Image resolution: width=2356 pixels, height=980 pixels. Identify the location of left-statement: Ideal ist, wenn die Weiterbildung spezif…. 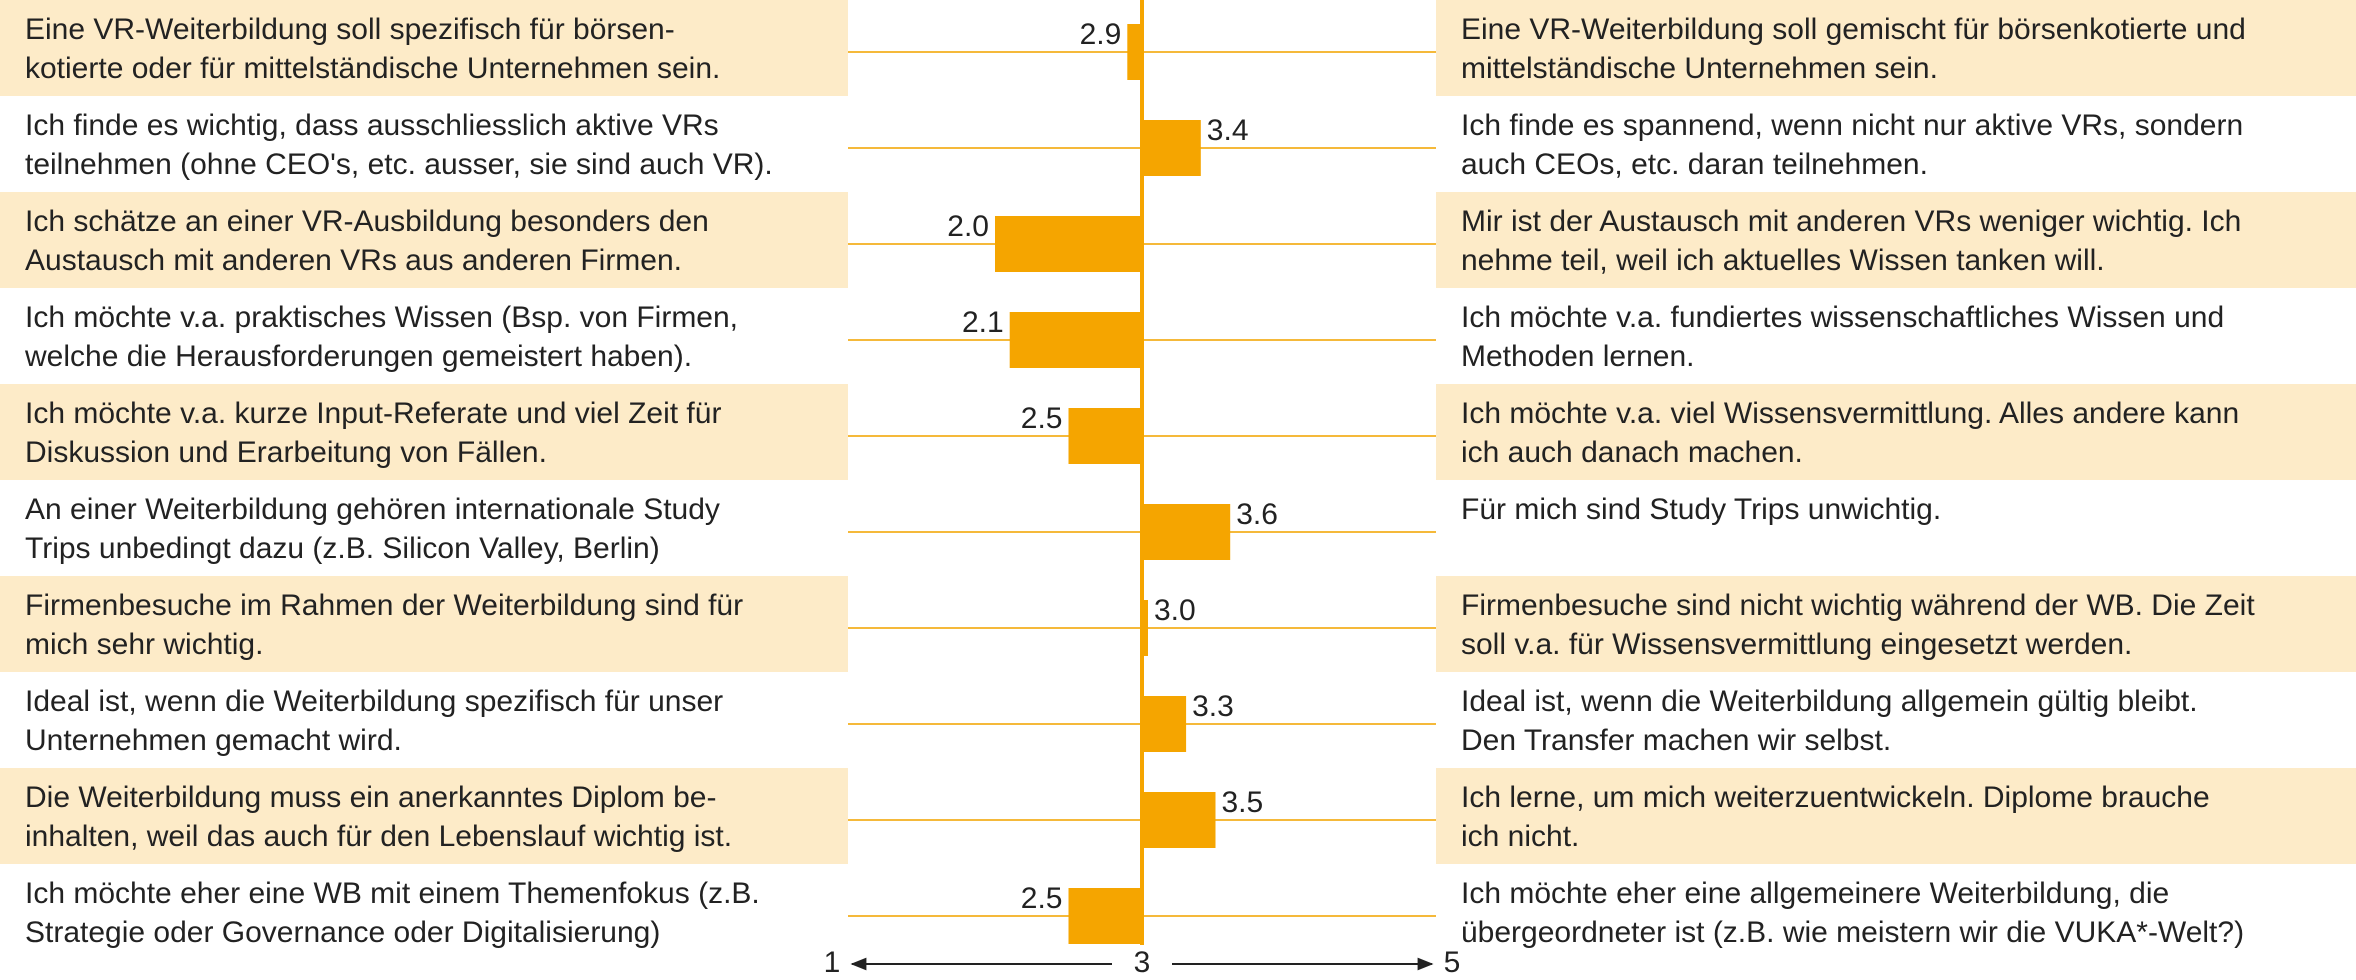
(374, 721).